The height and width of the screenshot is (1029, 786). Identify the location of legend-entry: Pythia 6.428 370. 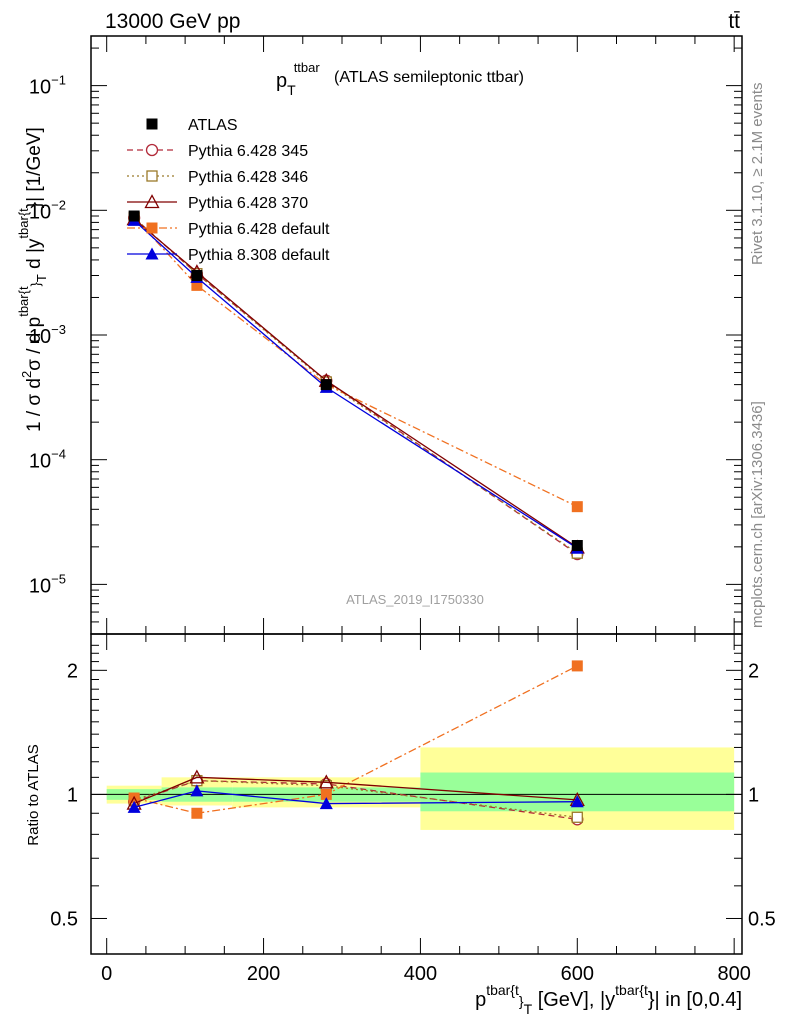
(217, 203).